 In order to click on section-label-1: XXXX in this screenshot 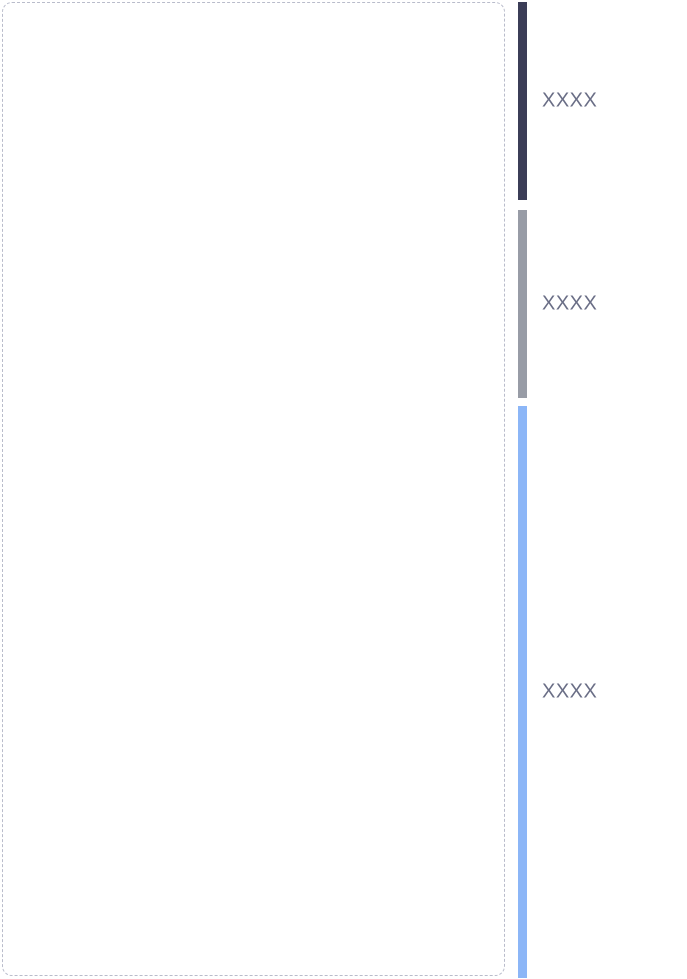, I will do `click(570, 100)`.